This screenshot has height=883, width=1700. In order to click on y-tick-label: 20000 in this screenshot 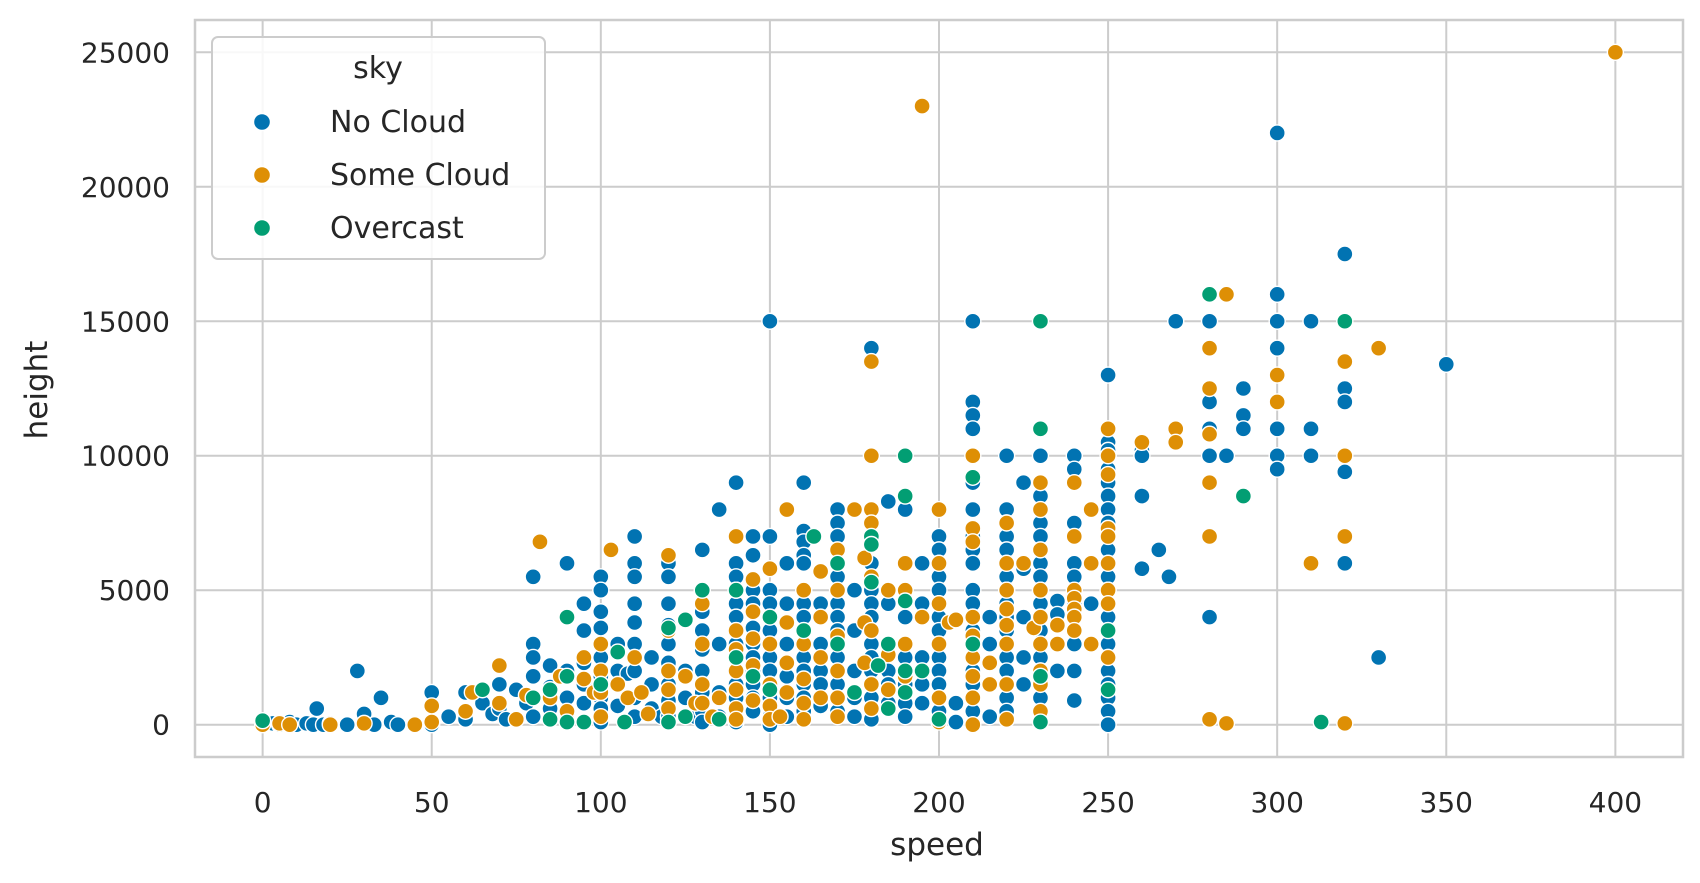, I will do `click(125, 187)`.